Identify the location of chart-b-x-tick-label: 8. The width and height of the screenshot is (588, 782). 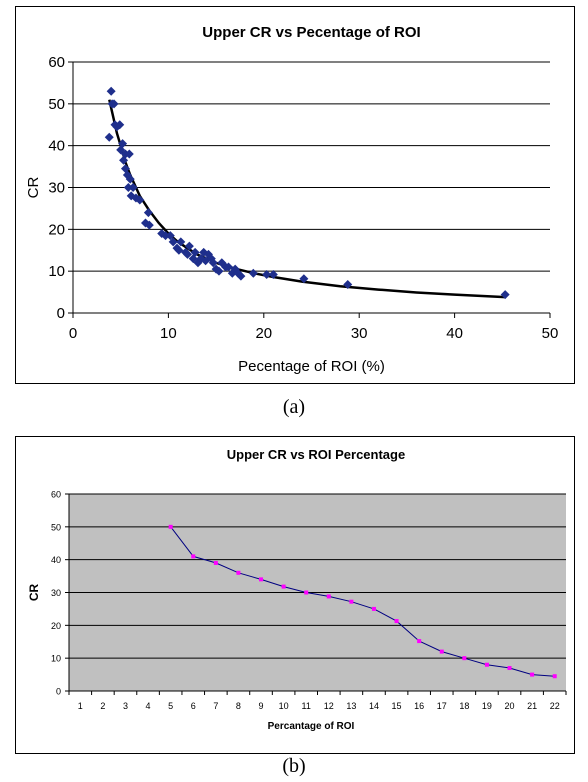
(238, 706).